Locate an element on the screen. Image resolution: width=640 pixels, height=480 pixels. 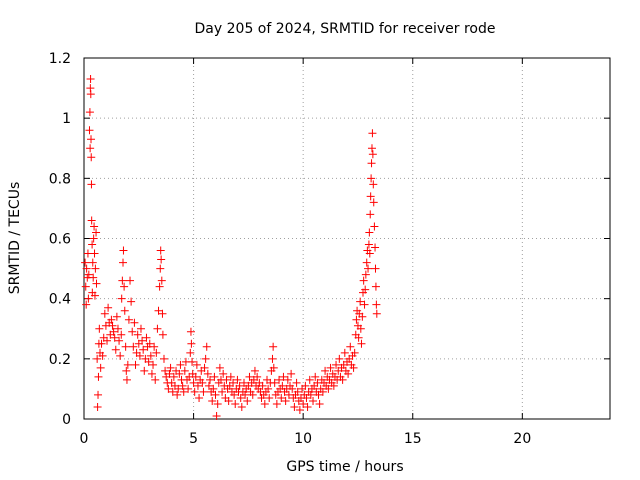
y-tick-label: 0.2 is located at coordinates (60, 360).